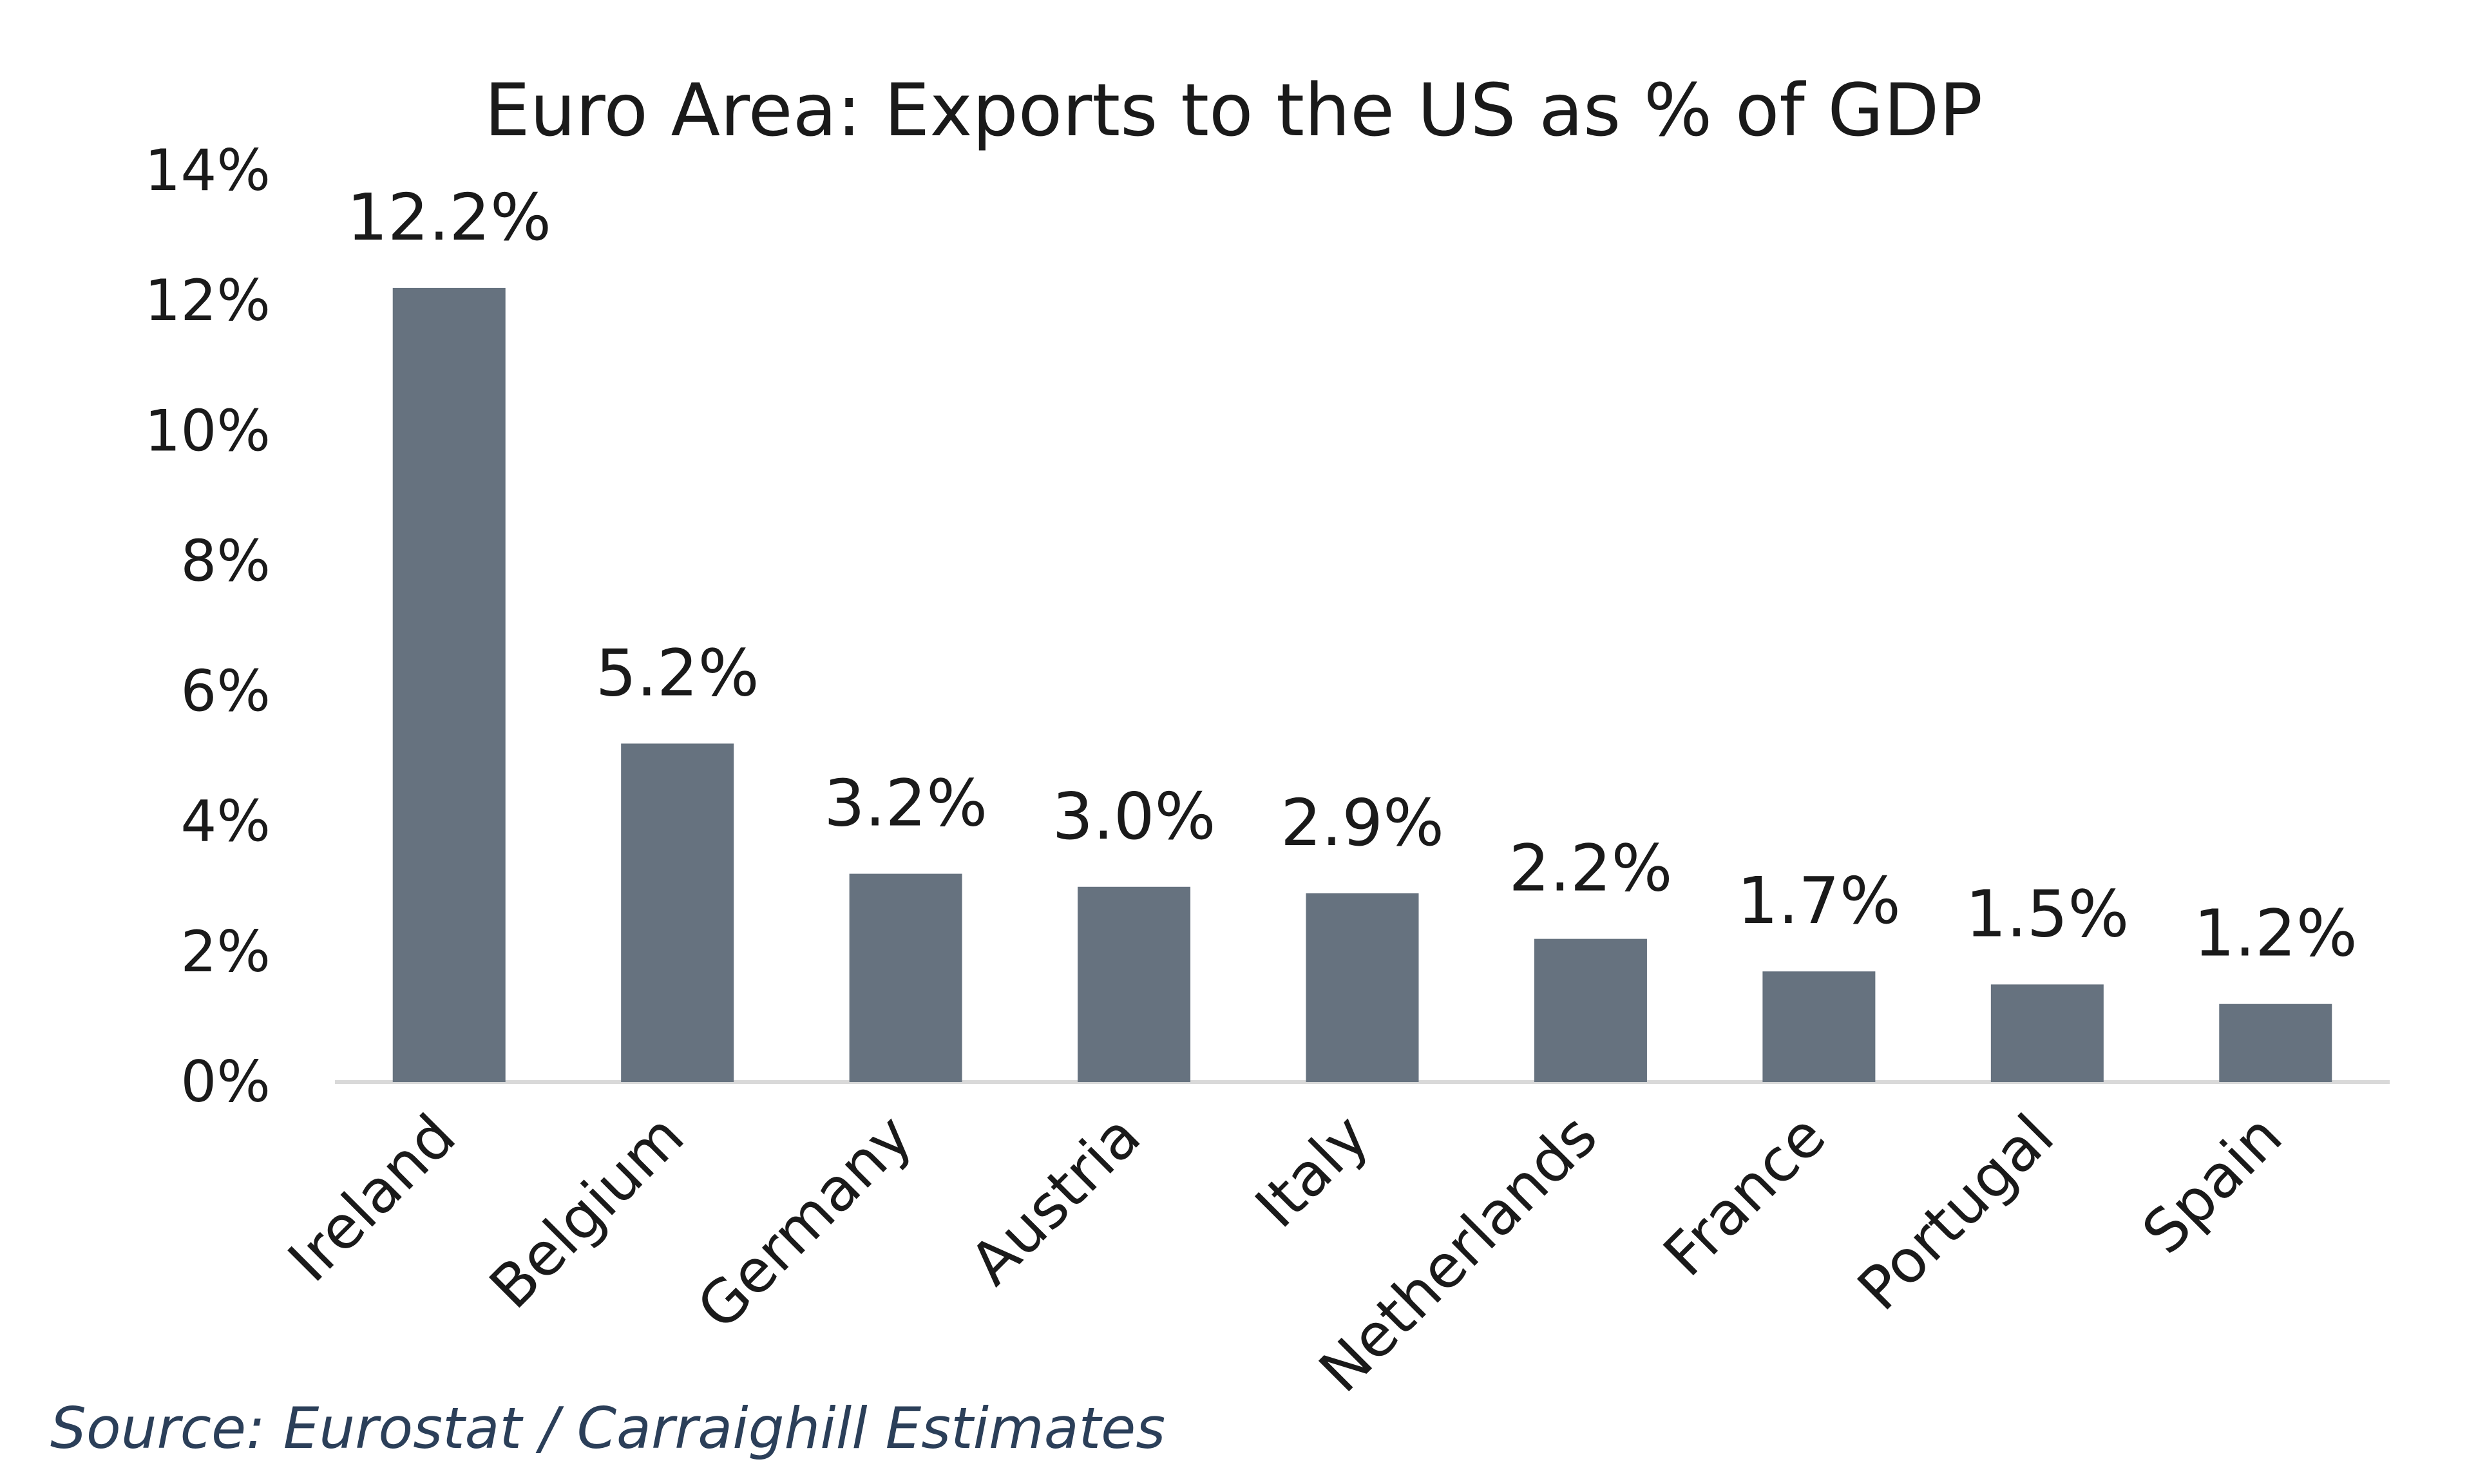  I want to click on x-tick-label: France, so click(1744, 1195).